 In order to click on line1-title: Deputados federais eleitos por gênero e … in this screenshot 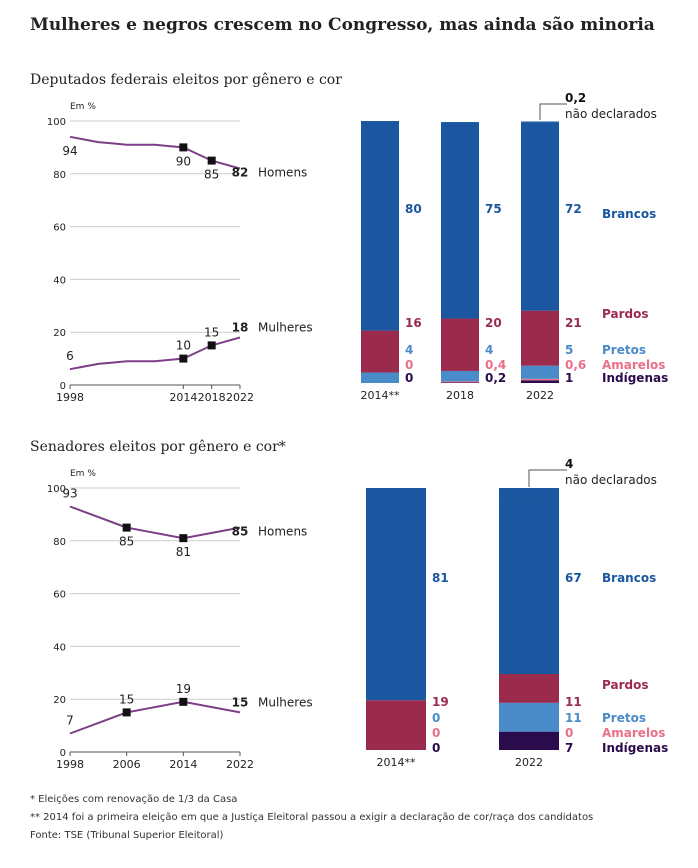, I will do `click(186, 80)`.